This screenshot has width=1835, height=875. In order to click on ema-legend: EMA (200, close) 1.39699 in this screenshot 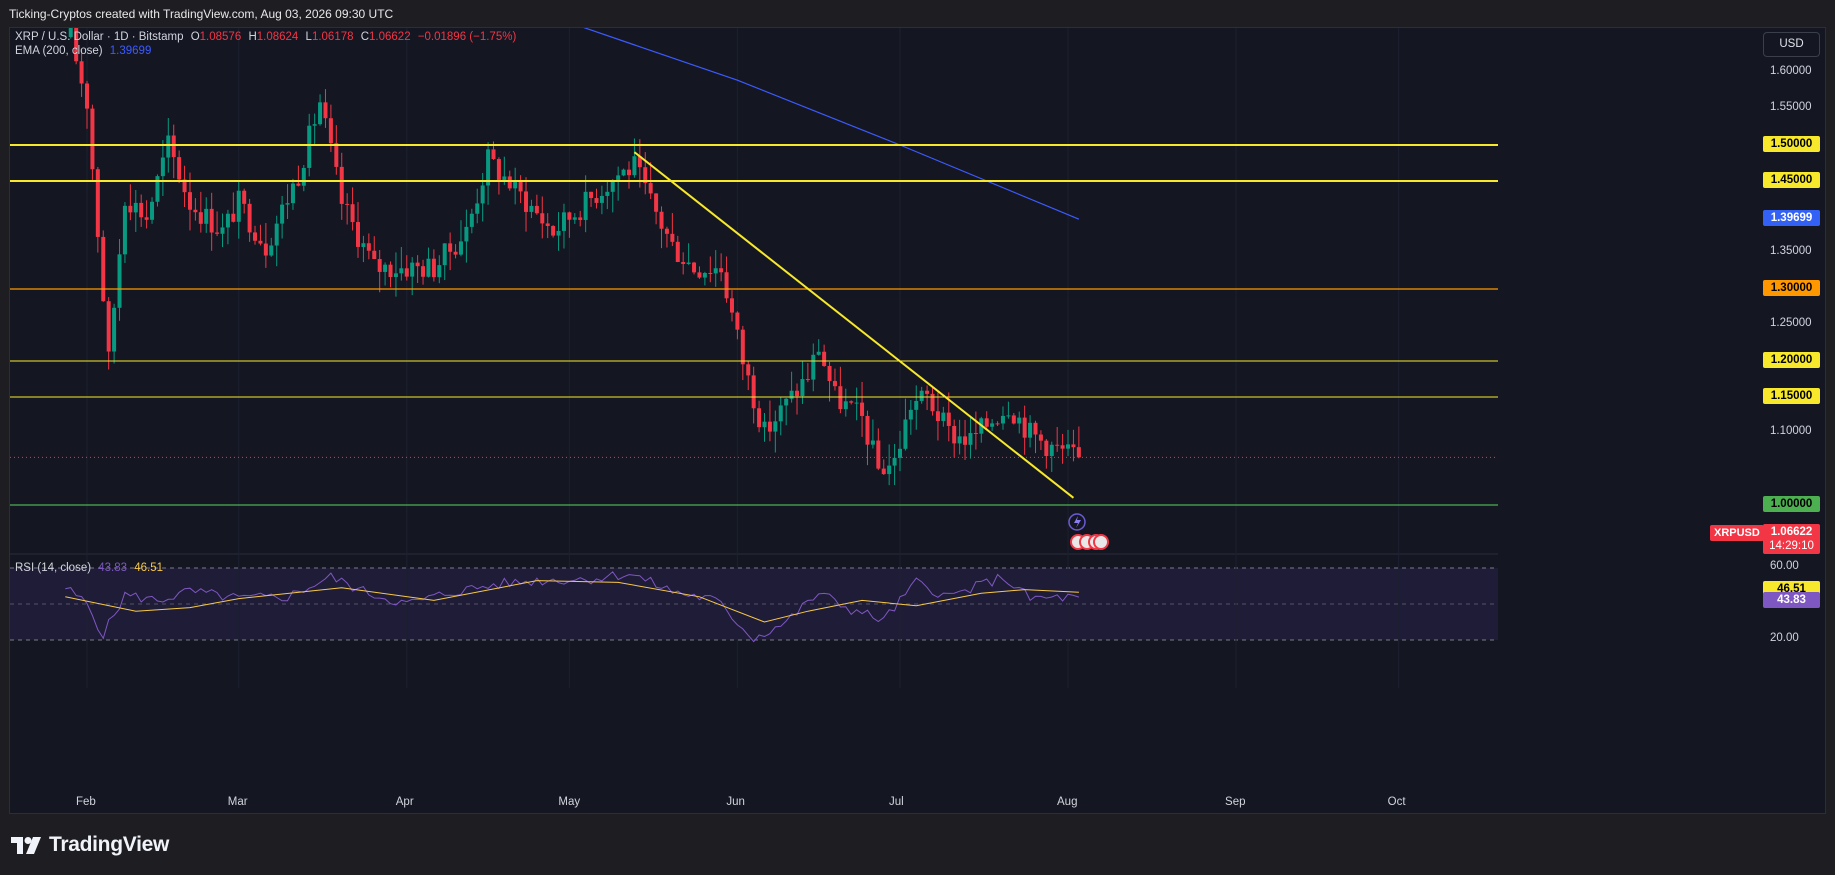, I will do `click(85, 51)`.